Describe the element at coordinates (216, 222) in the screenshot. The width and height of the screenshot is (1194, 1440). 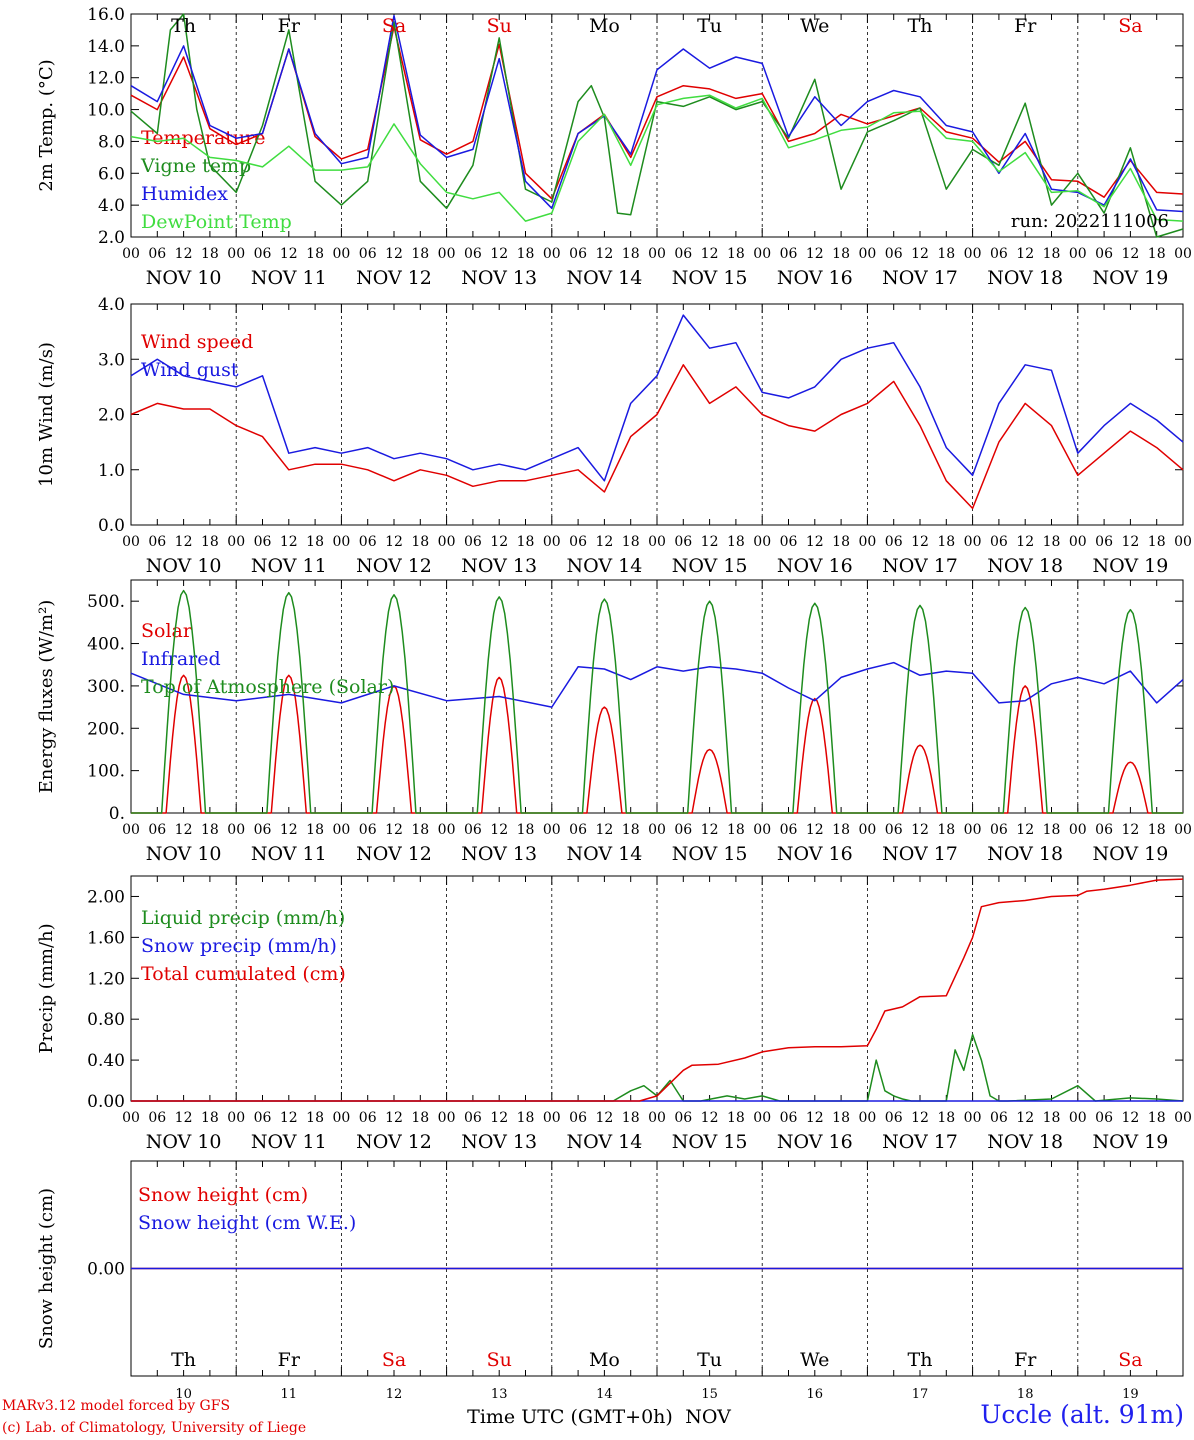
I see `legend-entry: DewPoint Temp` at that location.